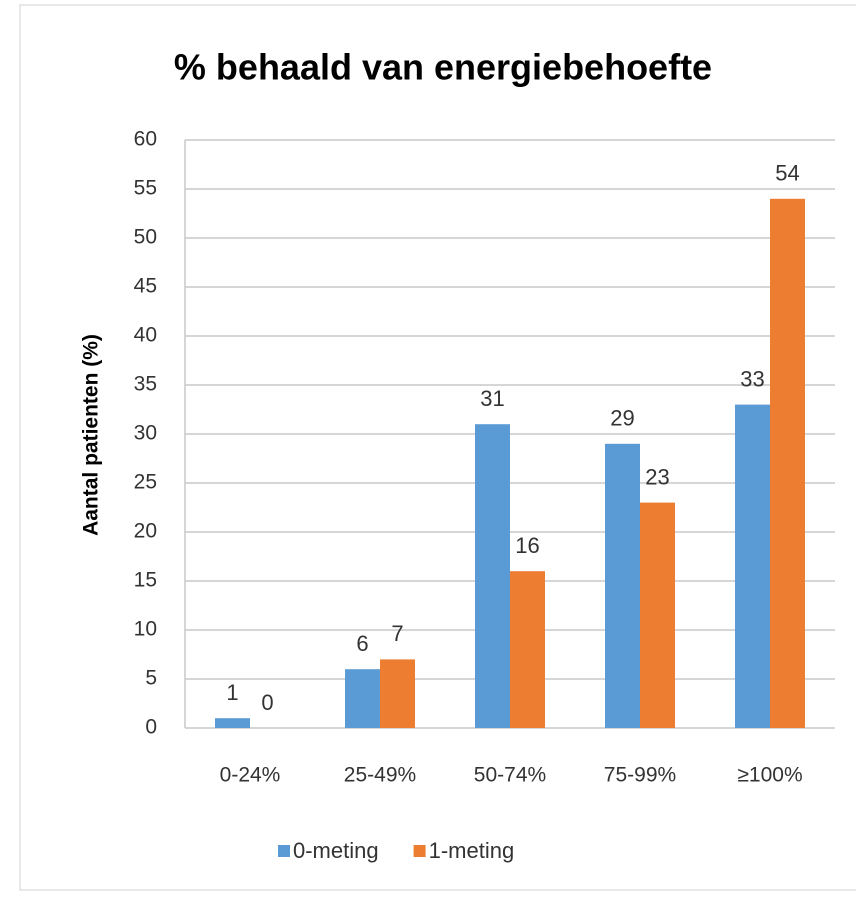  I want to click on y-tick-label: 40, so click(145, 335).